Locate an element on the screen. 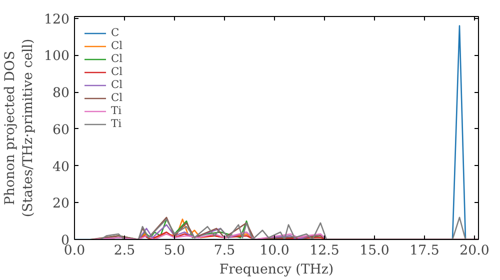 The height and width of the screenshot is (280, 500). y-tick-label: 100 is located at coordinates (57, 56).